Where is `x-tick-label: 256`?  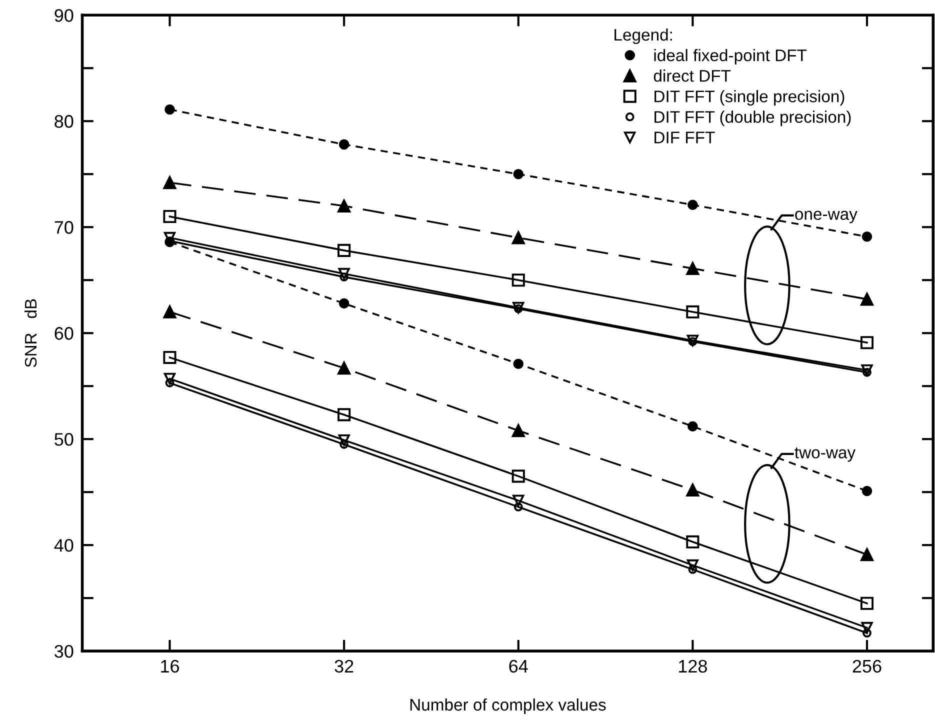 x-tick-label: 256 is located at coordinates (867, 666).